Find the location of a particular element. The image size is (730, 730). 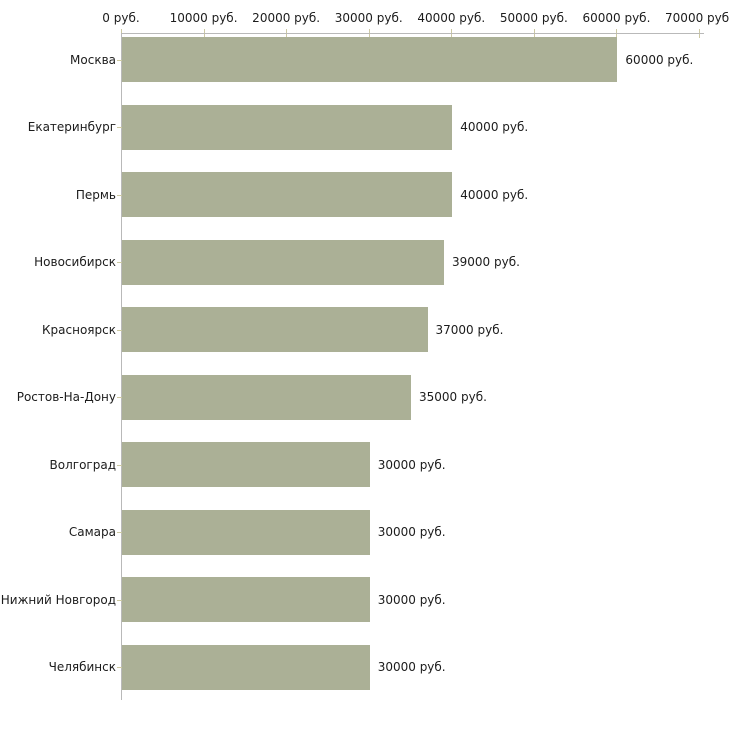

category-label: Красноярск is located at coordinates (79, 329).